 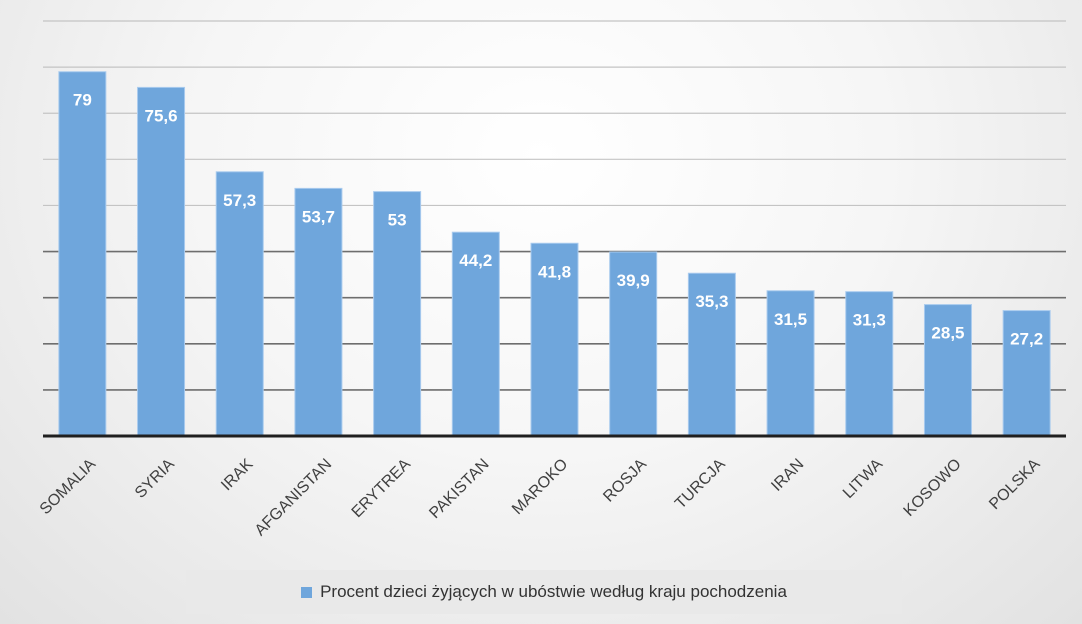 I want to click on data-label: 44,2, so click(x=475, y=260).